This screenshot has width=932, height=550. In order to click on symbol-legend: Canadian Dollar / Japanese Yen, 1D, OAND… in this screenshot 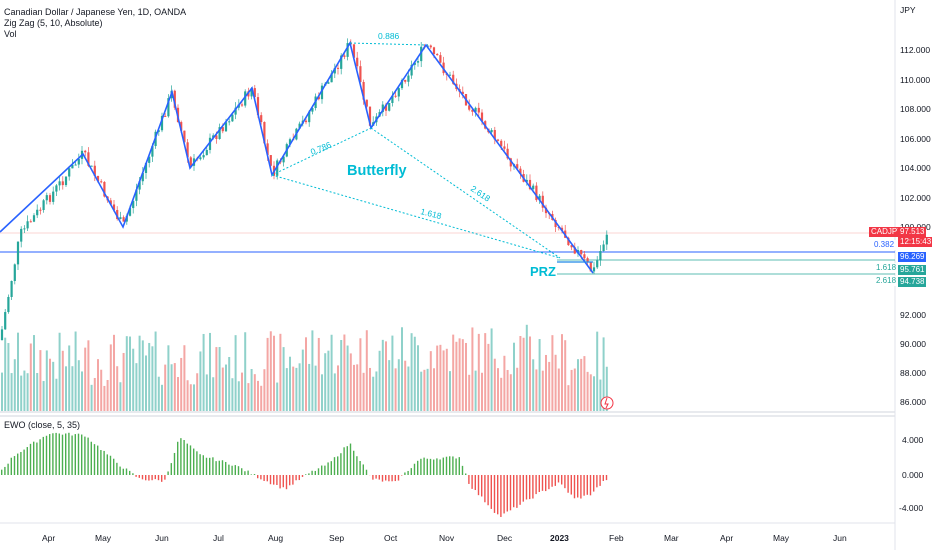, I will do `click(95, 12)`.